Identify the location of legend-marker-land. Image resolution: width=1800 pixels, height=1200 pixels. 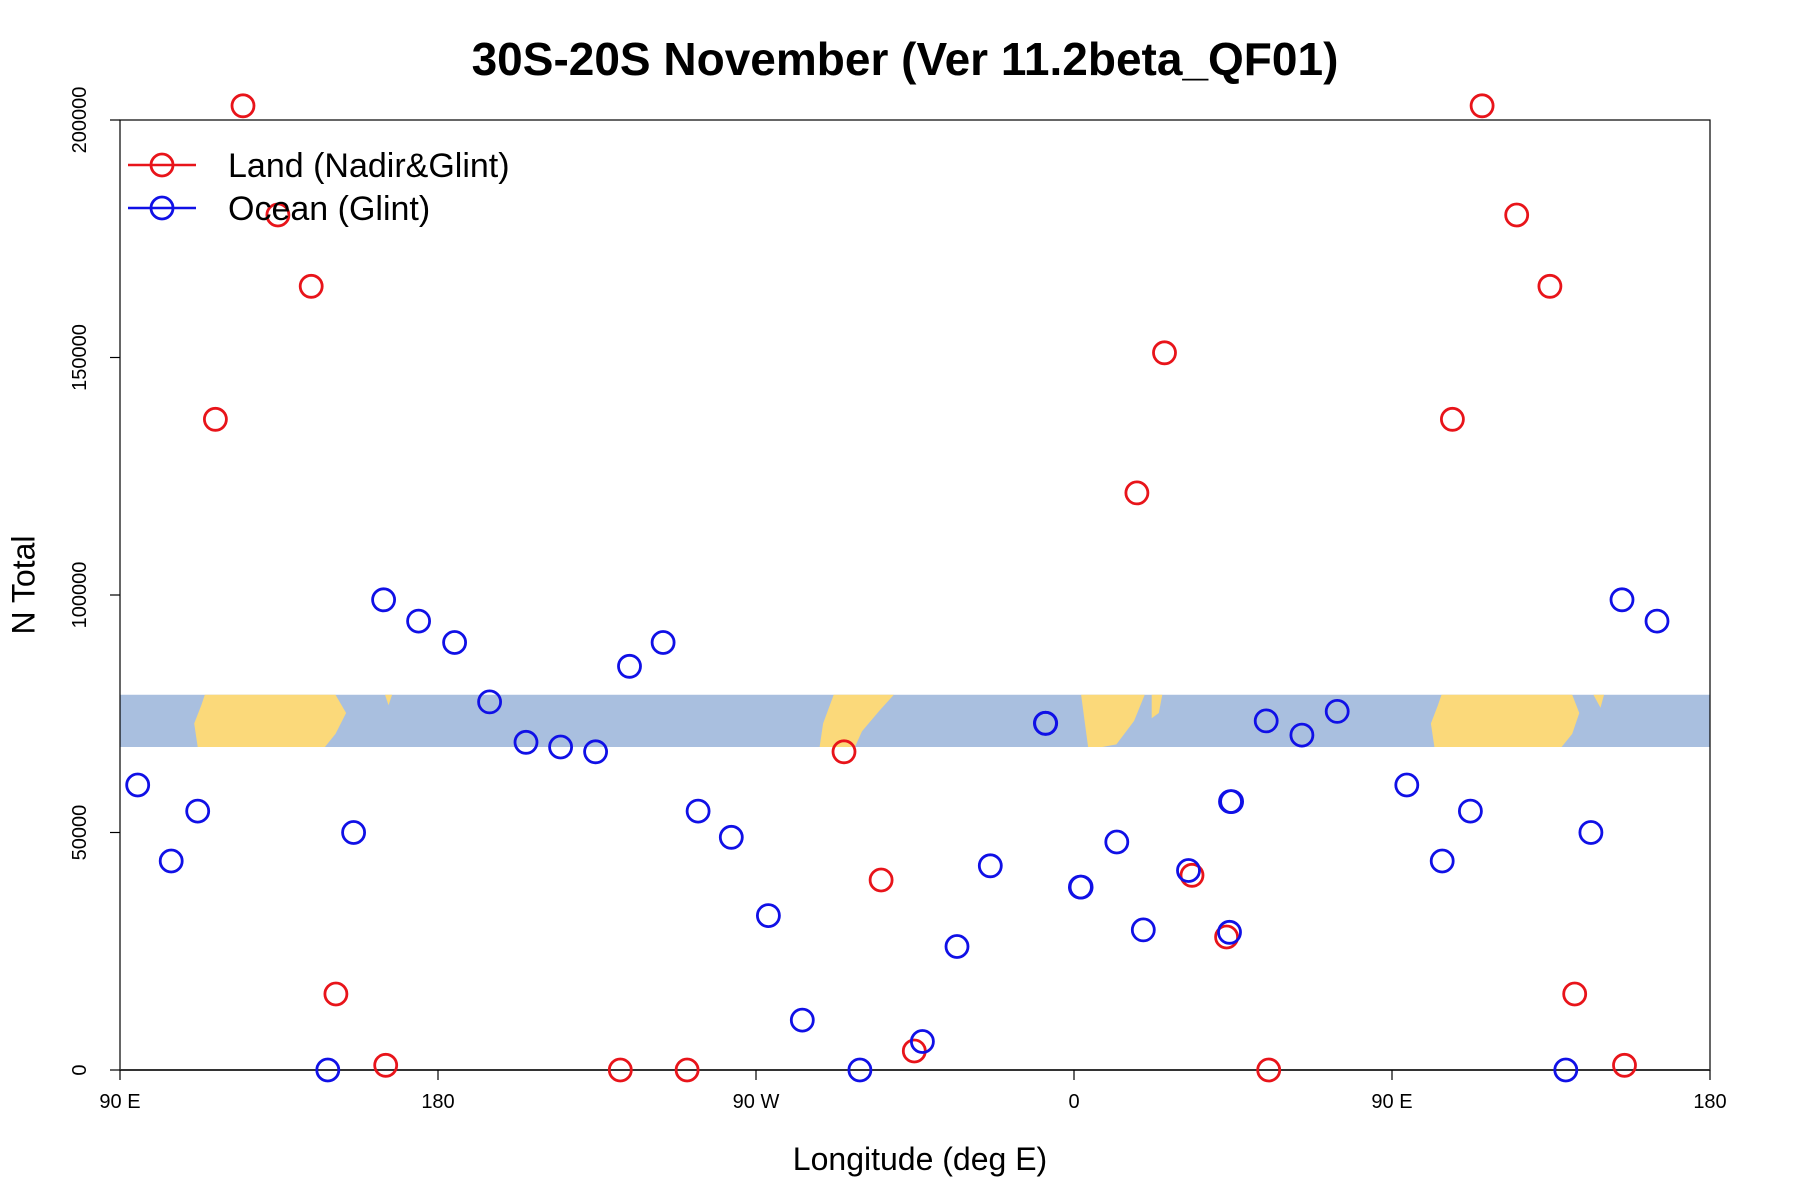
(162, 165).